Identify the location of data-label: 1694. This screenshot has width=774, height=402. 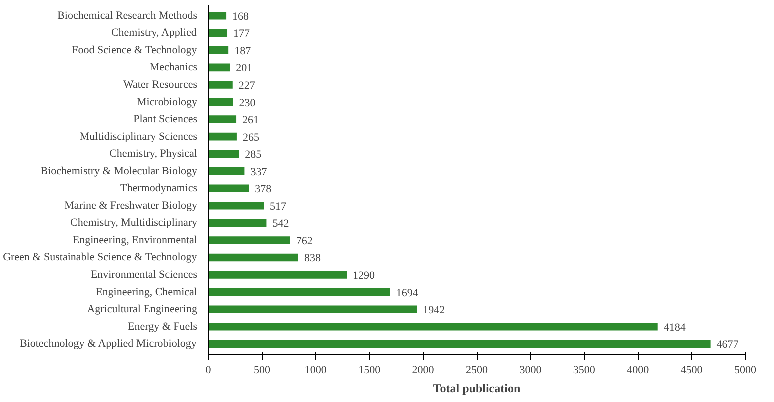
(407, 293).